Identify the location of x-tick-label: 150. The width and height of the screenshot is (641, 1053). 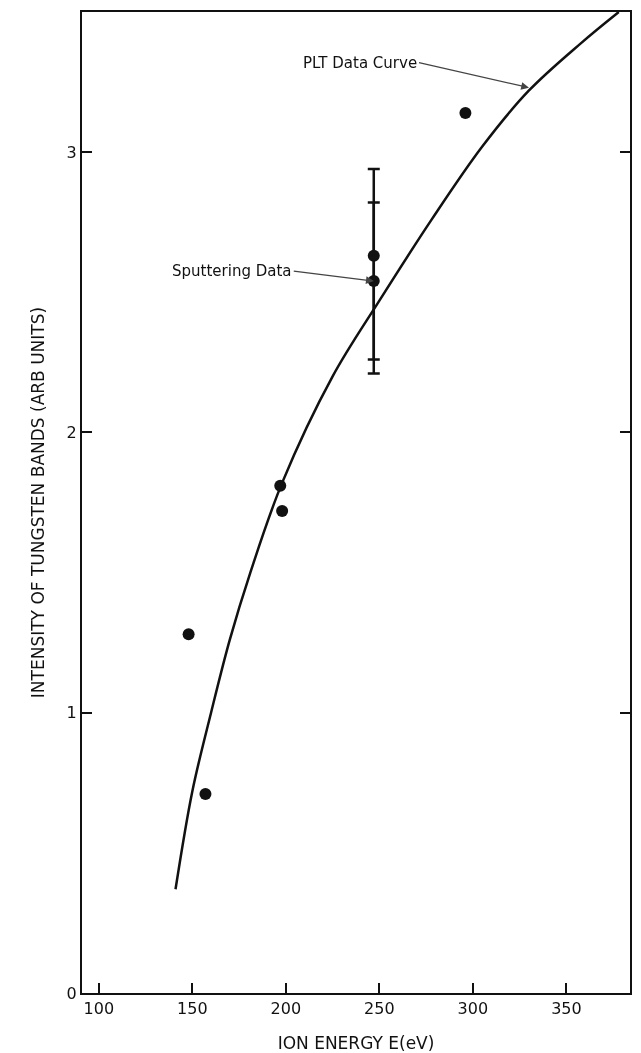
(192, 1009).